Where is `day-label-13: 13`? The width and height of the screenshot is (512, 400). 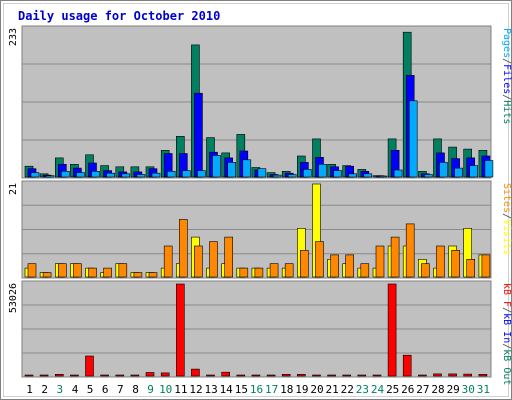 day-label-13: 13 is located at coordinates (210, 389).